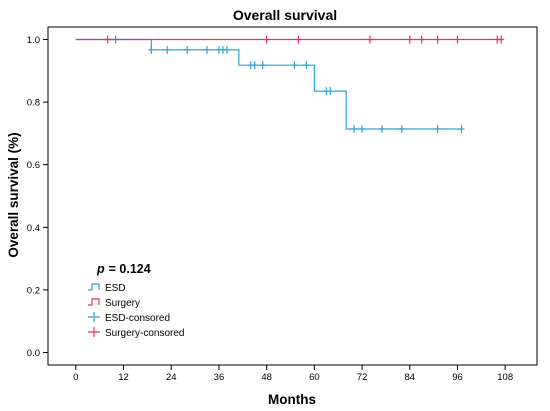 The image size is (550, 411). I want to click on x-tick-label: 24, so click(171, 377).